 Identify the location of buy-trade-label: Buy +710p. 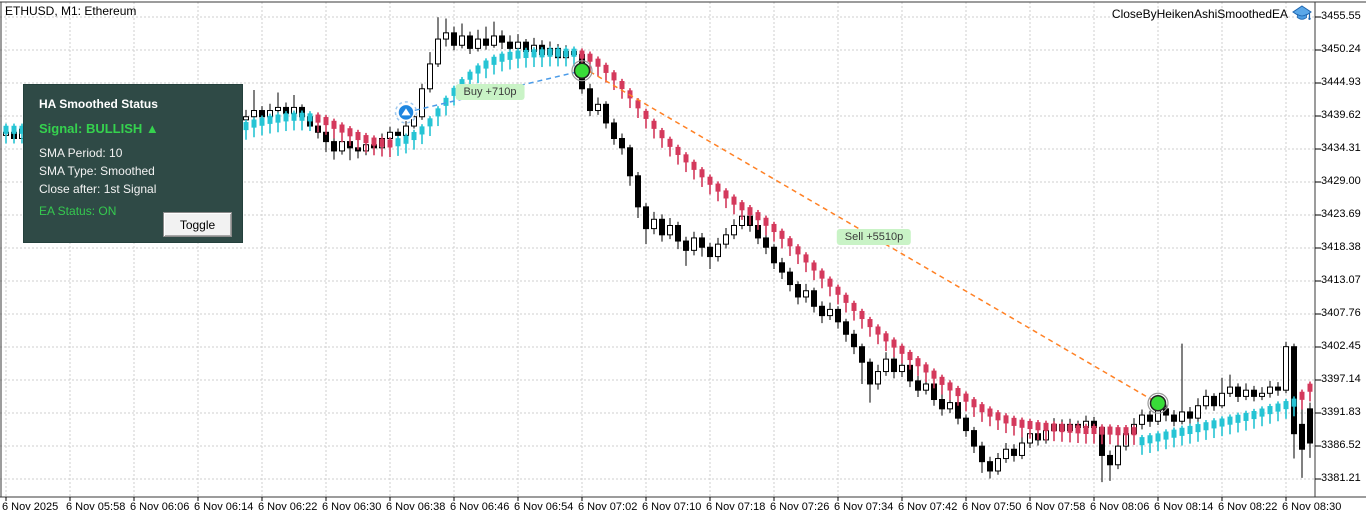
(490, 92).